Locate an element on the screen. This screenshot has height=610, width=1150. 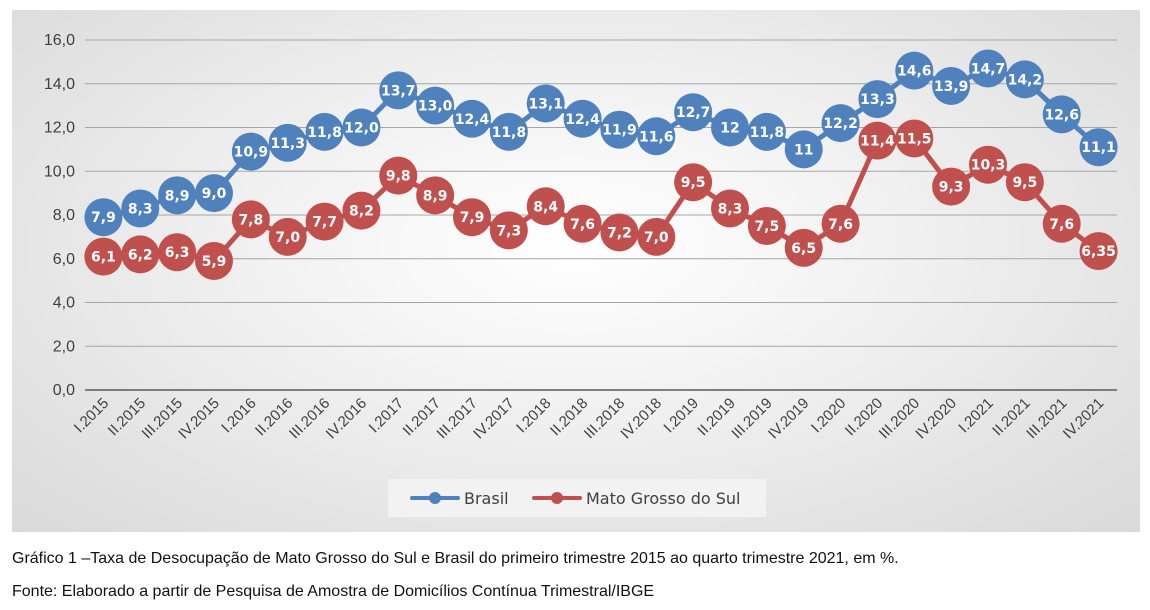
data-label: 9,8 is located at coordinates (398, 177).